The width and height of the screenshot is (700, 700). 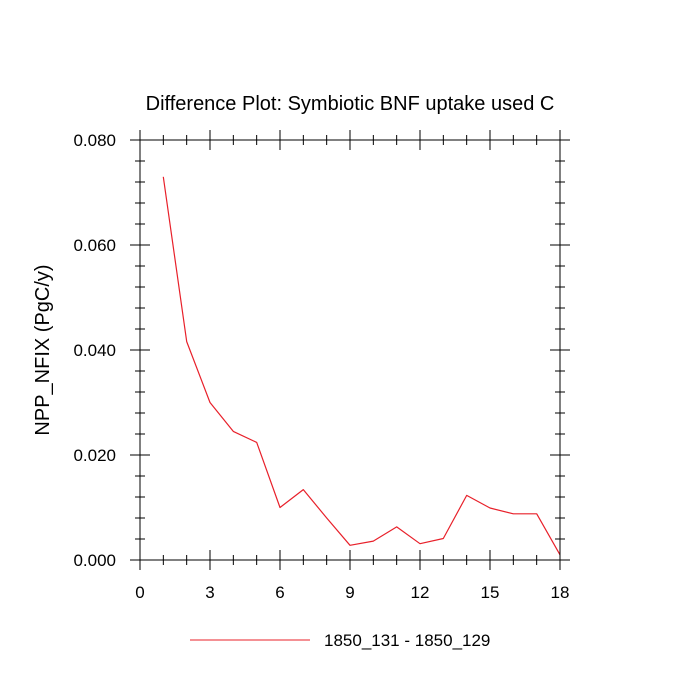 I want to click on y-tick-label: 0.020, so click(x=94, y=455).